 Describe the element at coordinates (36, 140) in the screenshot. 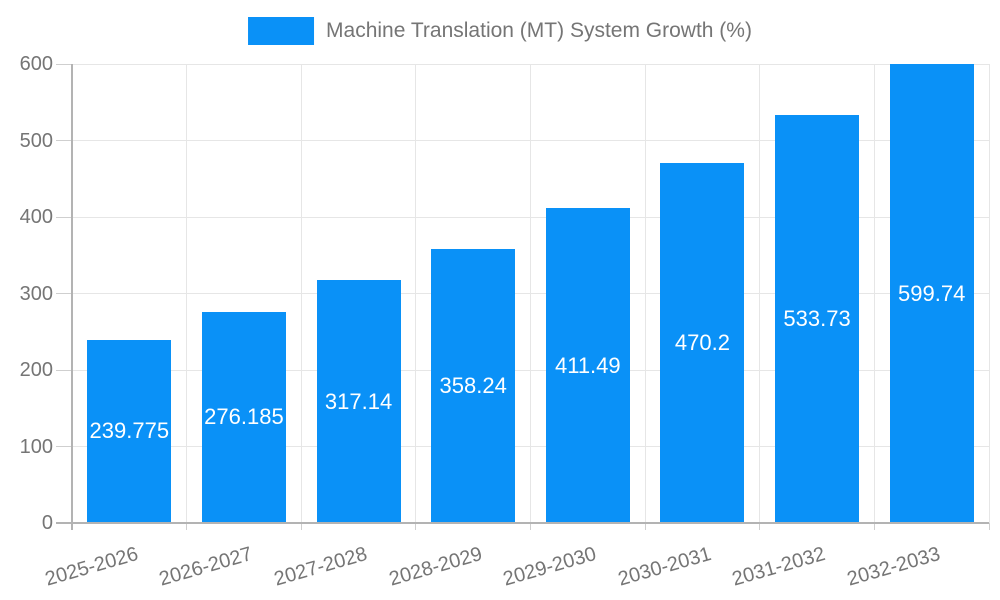

I see `y-tick-label: 500` at that location.